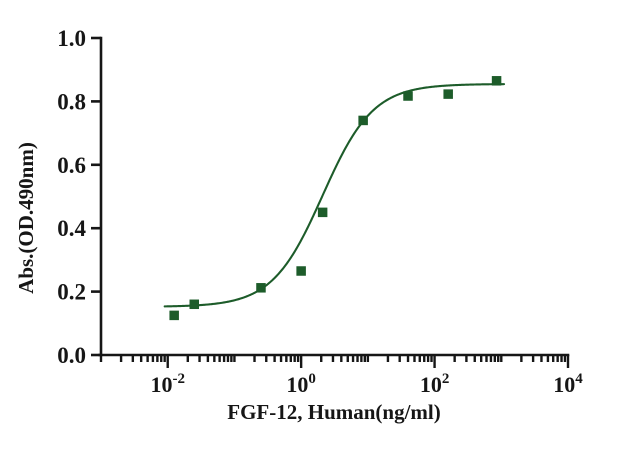 Image resolution: width=634 pixels, height=451 pixels. Describe the element at coordinates (366, 384) in the screenshot. I see `x-axis-tick-labels: 10⁻² 10⁰ 10² 10⁴` at that location.